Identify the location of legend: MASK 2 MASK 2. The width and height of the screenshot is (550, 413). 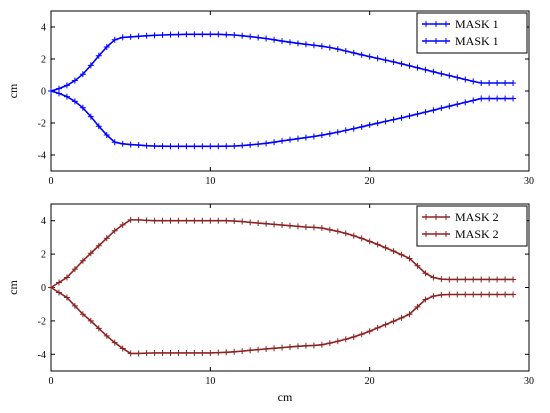
(472, 226).